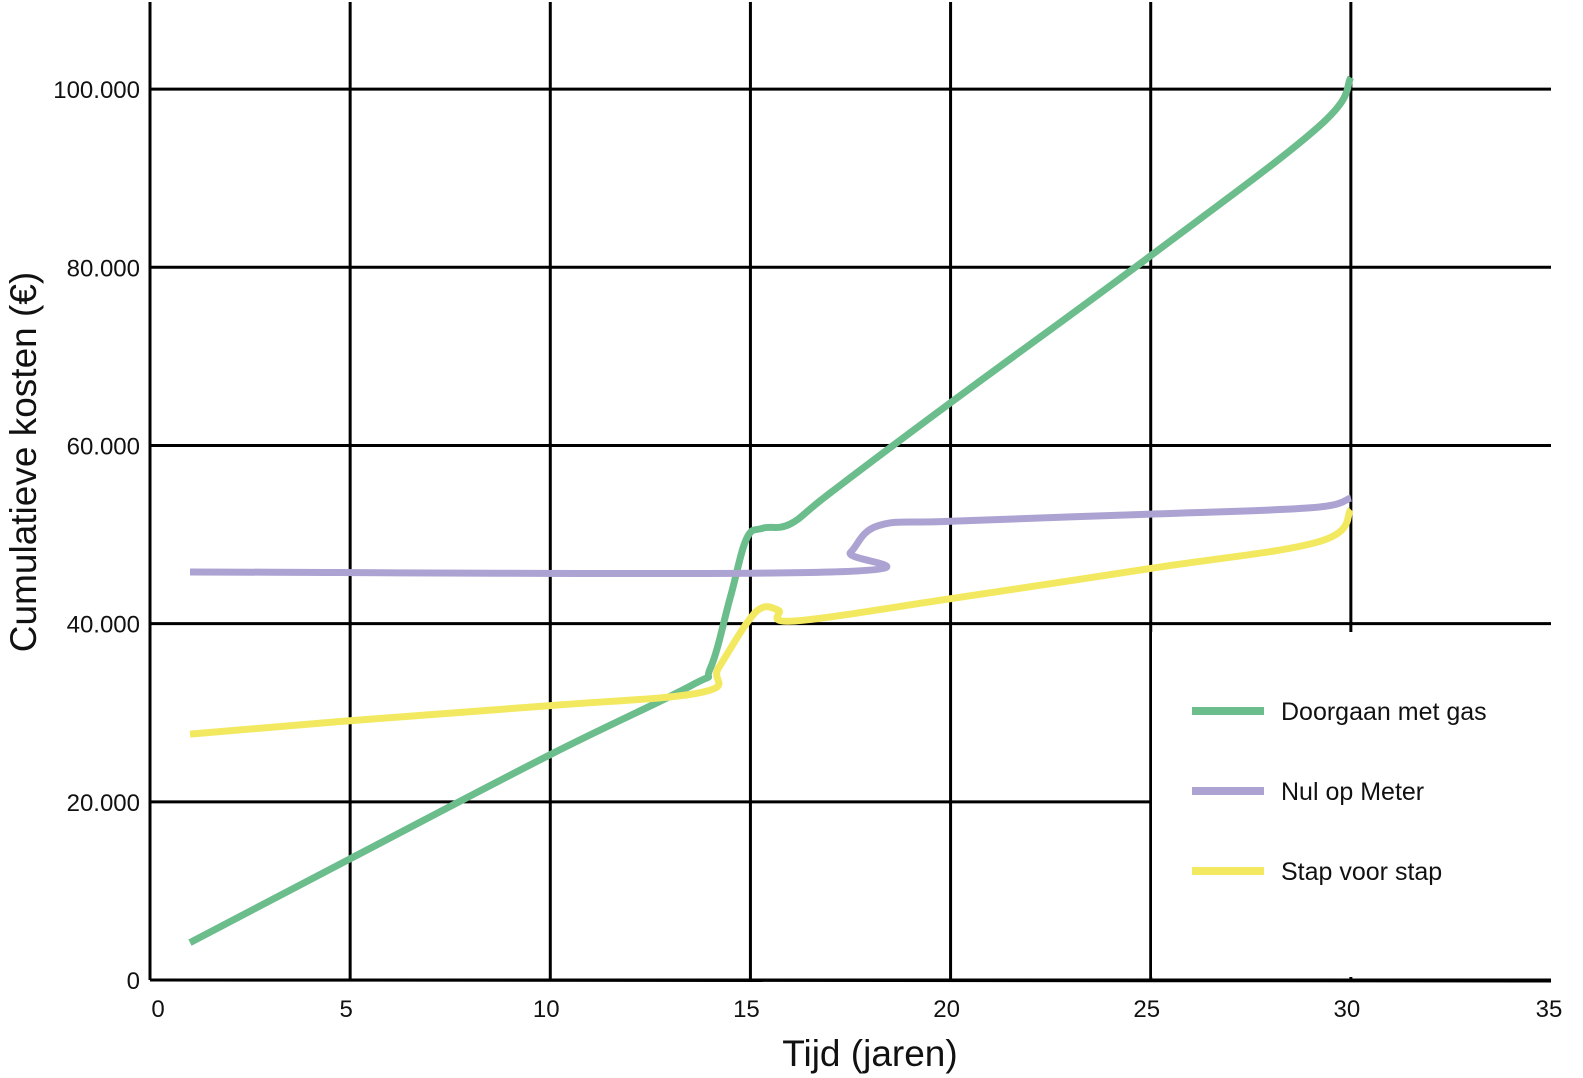 Image resolution: width=1583 pixels, height=1078 pixels. What do you see at coordinates (96, 90) in the screenshot?
I see `y-tick-label: 100.000` at bounding box center [96, 90].